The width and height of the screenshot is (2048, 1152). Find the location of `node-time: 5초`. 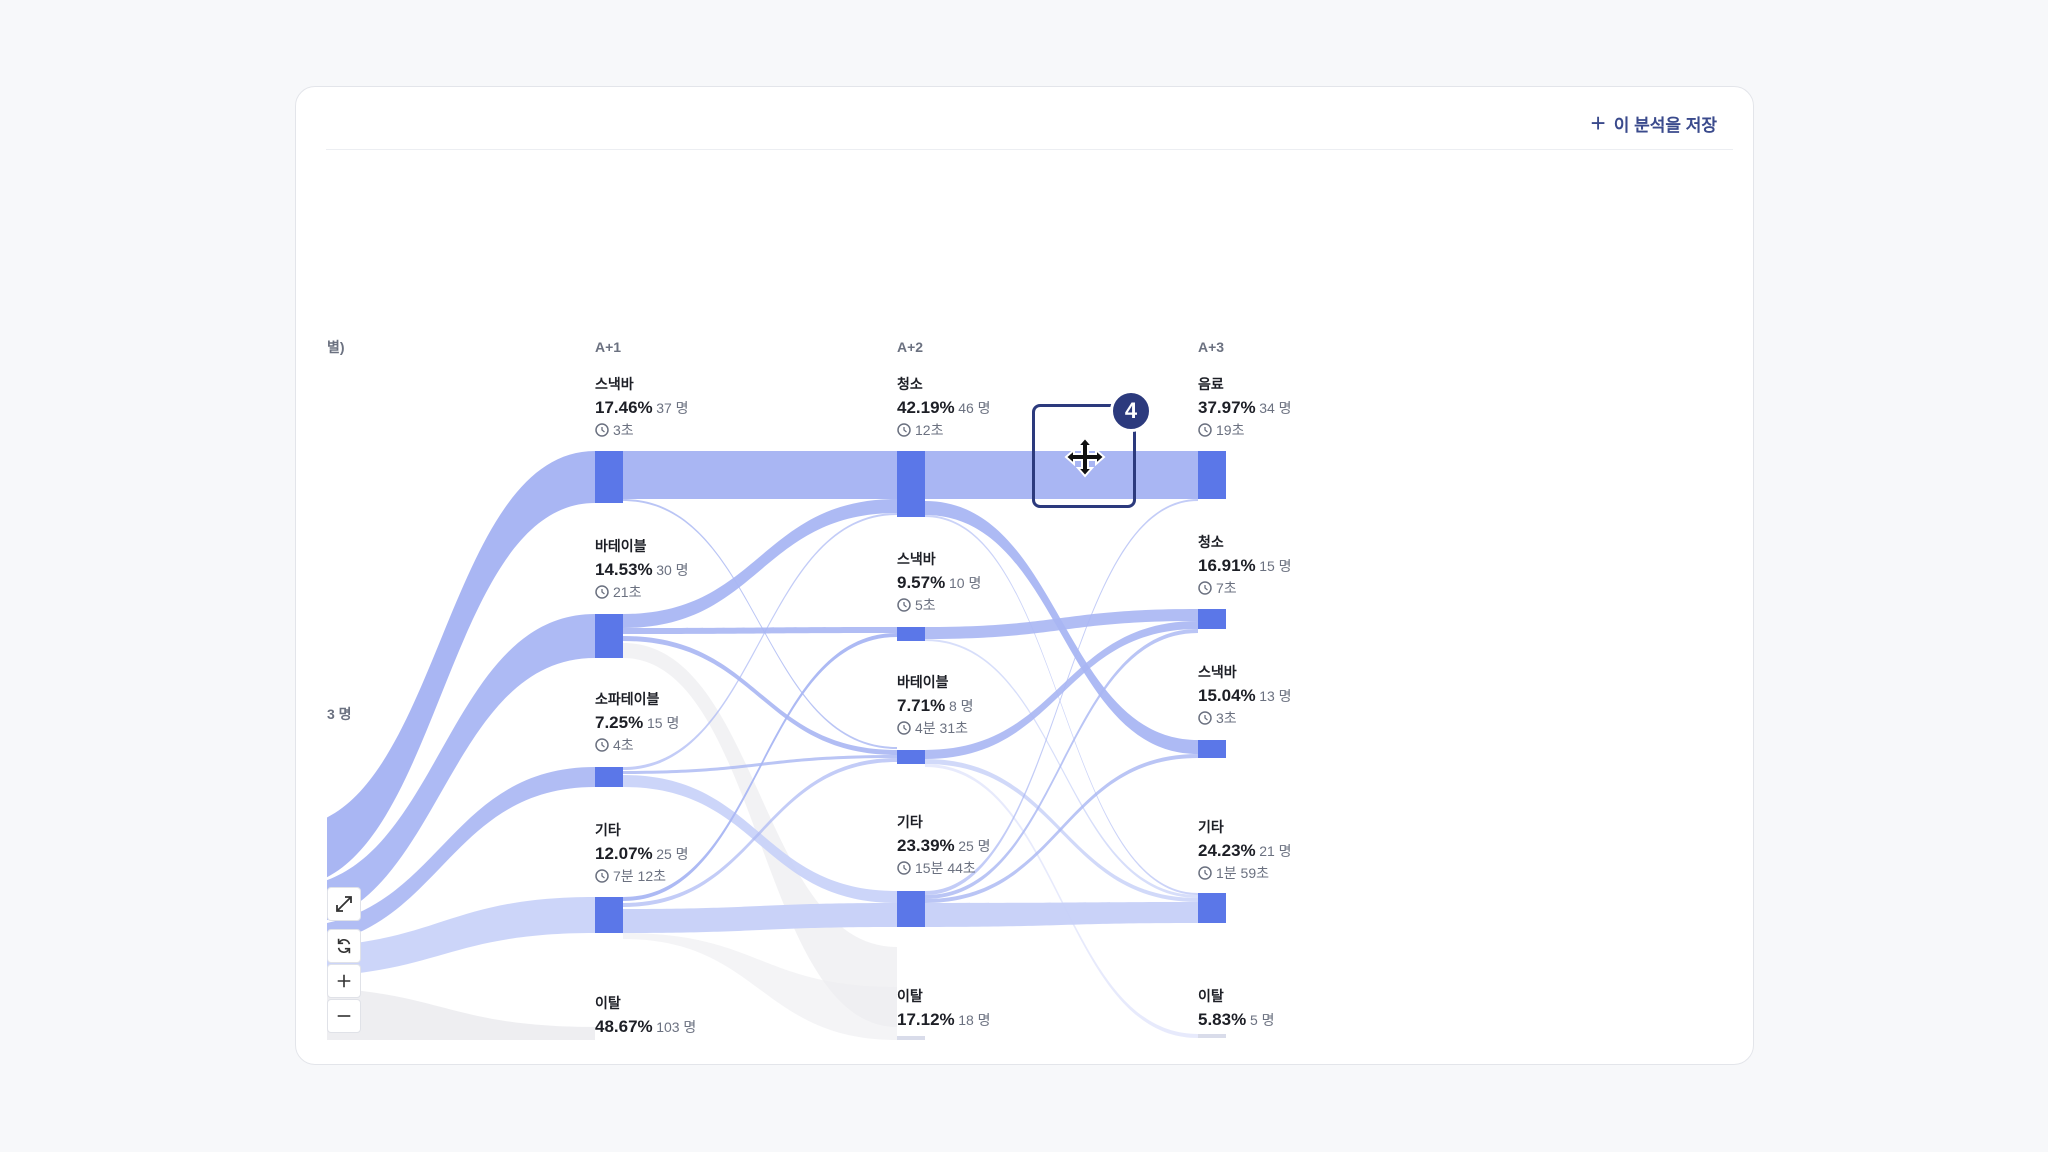

node-time: 5초 is located at coordinates (925, 605).